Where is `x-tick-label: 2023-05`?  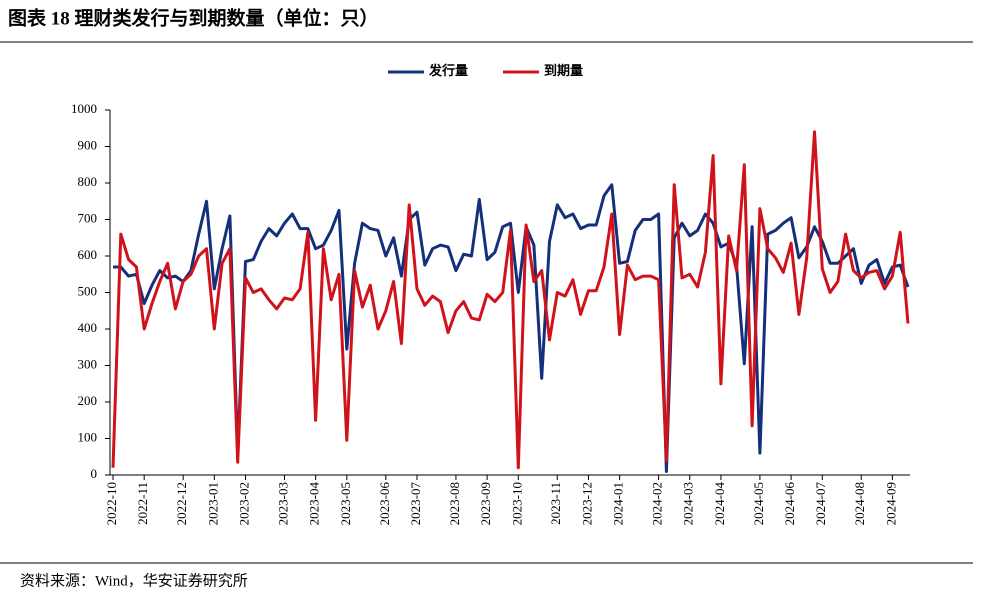
x-tick-label: 2023-05 is located at coordinates (345, 503).